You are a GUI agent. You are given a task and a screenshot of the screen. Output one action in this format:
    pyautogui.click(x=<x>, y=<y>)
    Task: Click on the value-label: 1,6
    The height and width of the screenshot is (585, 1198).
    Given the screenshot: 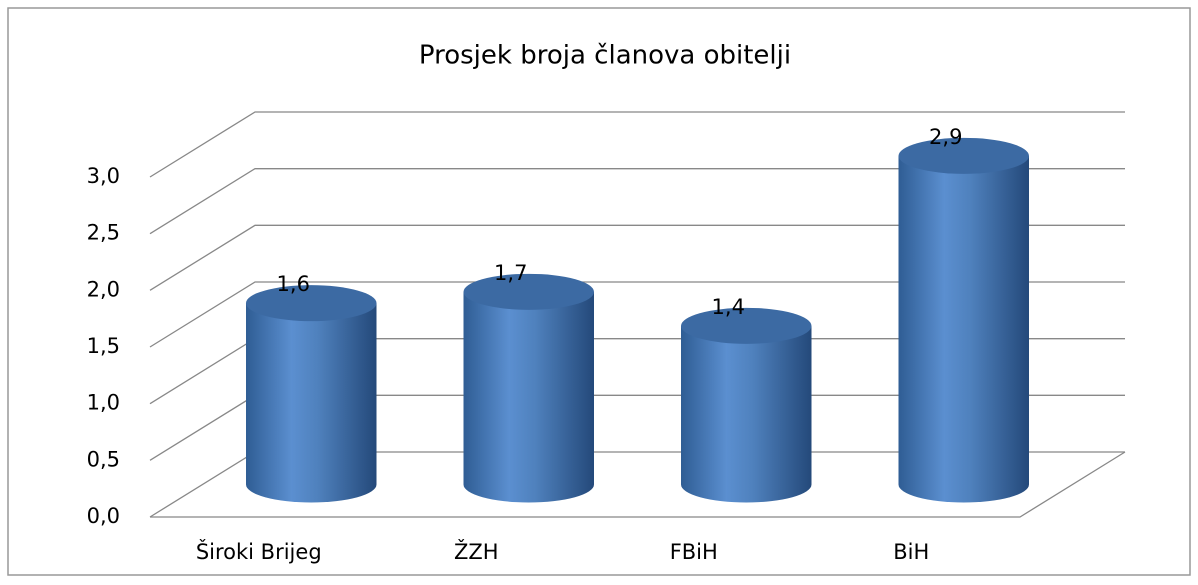 What is the action you would take?
    pyautogui.click(x=293, y=284)
    